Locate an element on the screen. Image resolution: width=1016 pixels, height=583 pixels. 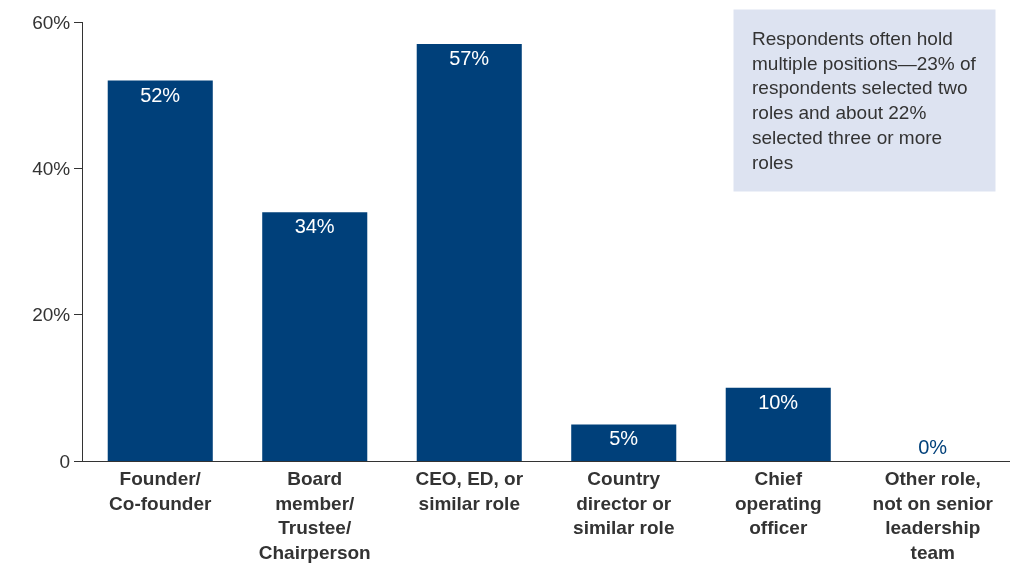
data-label: 34% is located at coordinates (314, 226).